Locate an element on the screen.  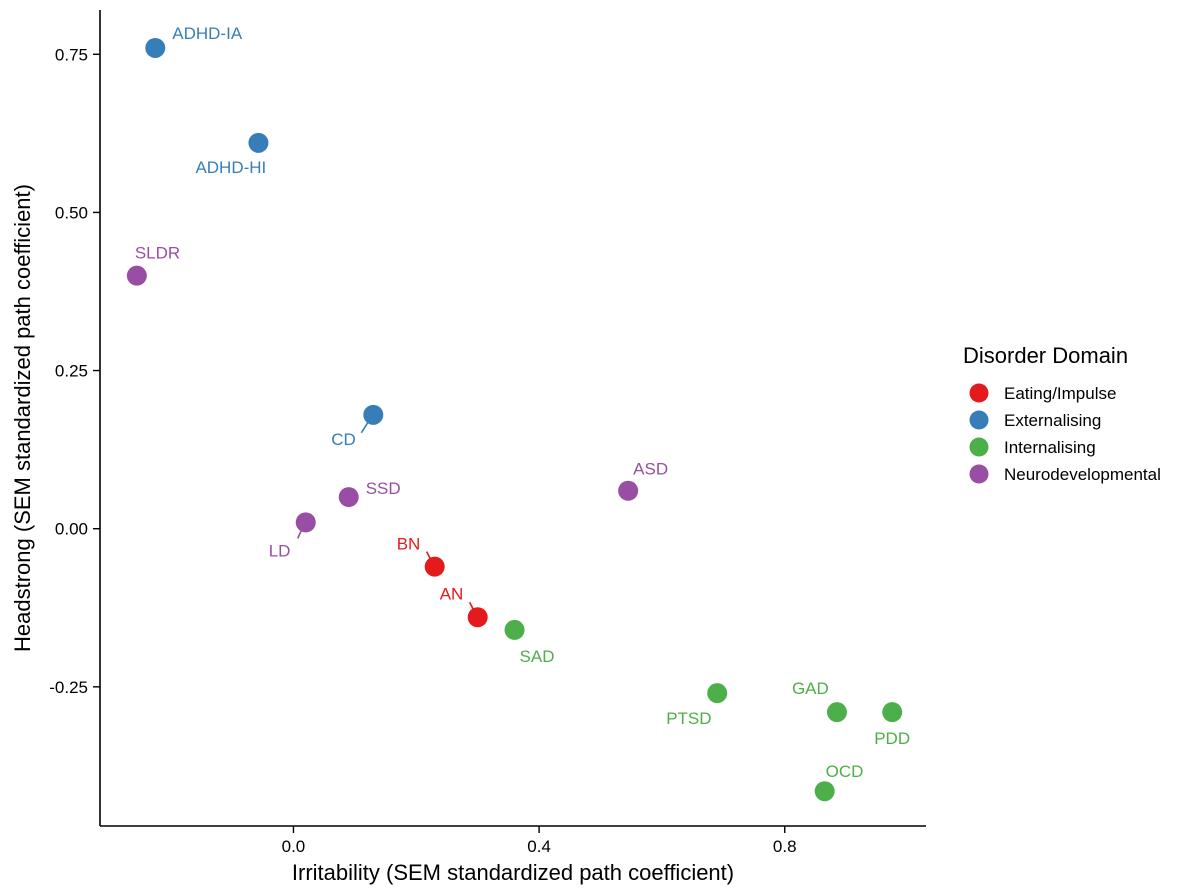
data-point-label: OCD is located at coordinates (845, 771).